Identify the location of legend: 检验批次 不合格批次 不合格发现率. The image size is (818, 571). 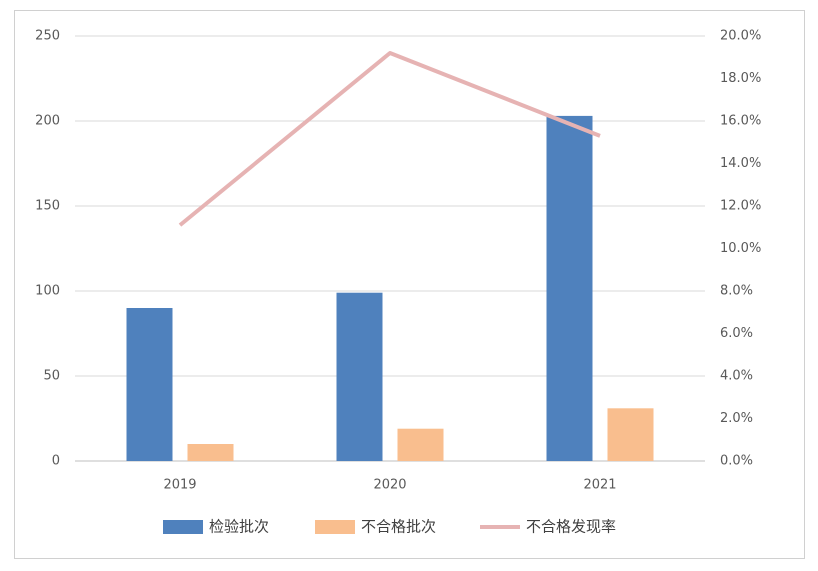
(389, 527).